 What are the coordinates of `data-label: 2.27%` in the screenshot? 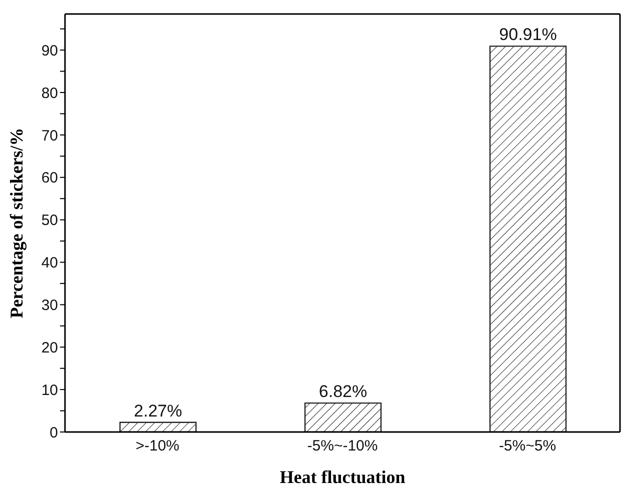 It's located at (158, 410).